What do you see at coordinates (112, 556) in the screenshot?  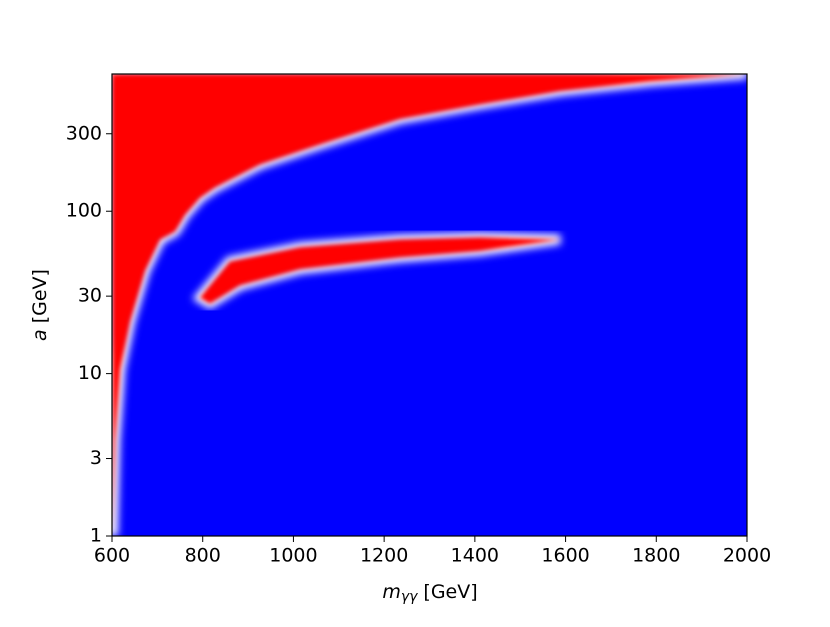 I see `x-tick-label: 600` at bounding box center [112, 556].